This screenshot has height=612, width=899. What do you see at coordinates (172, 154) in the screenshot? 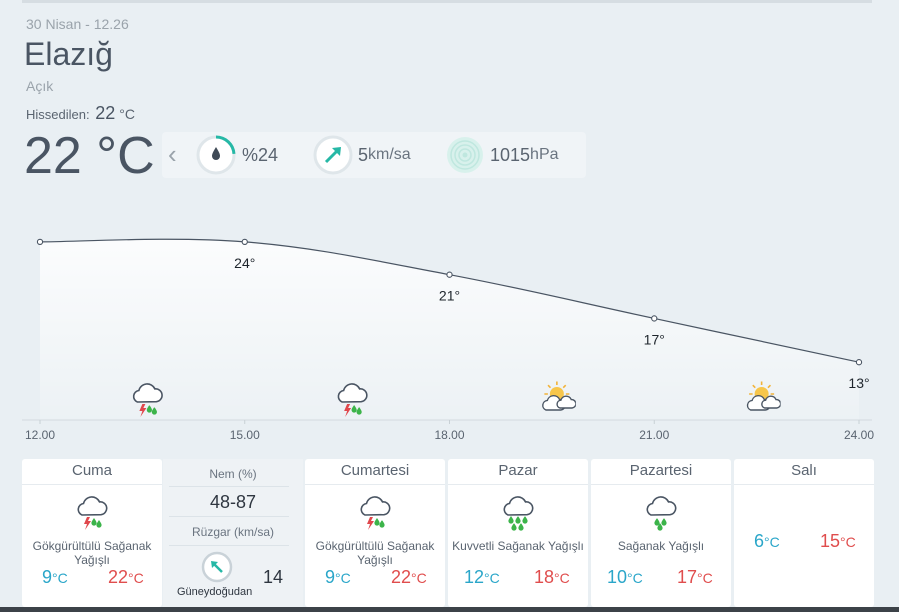
I see `chevron-left-icon: ‹` at bounding box center [172, 154].